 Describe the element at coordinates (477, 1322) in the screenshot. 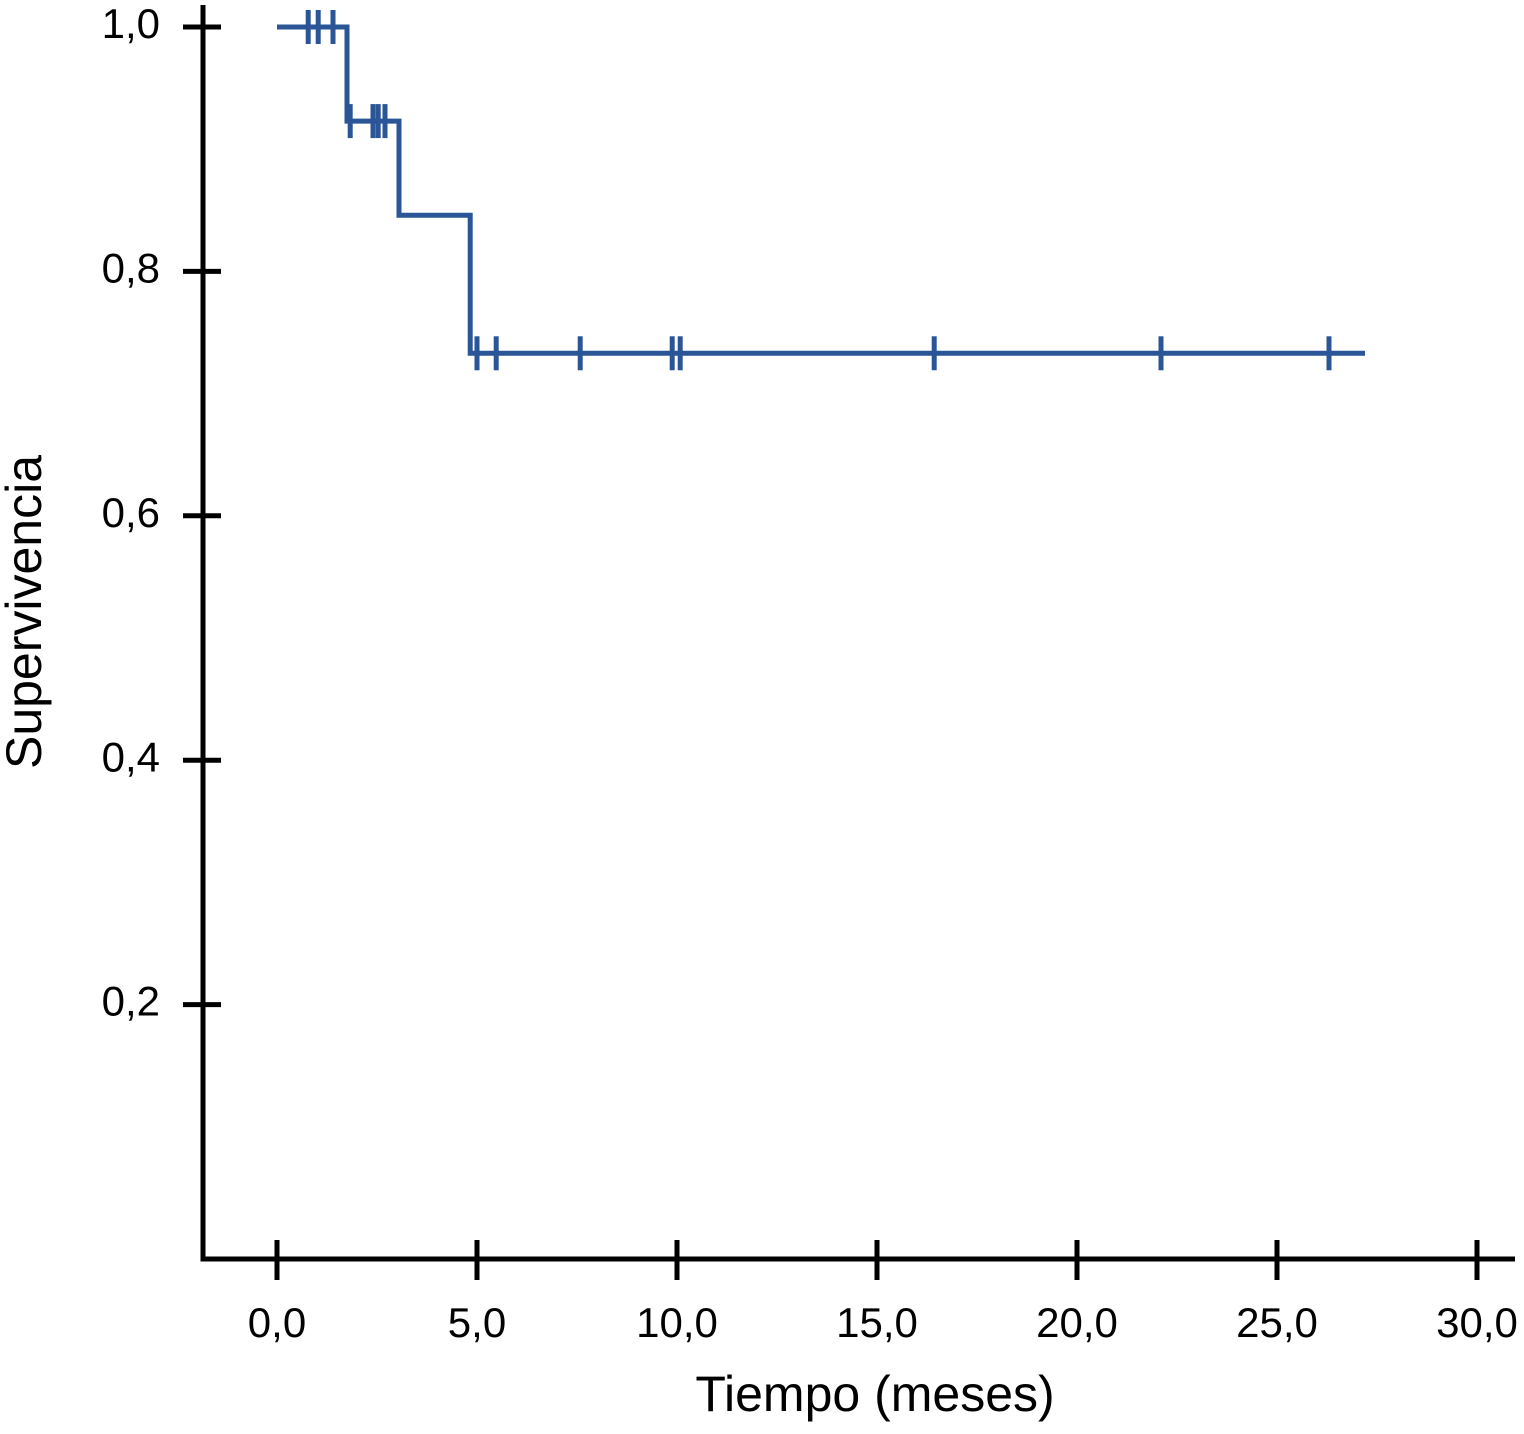

I see `x-tick-label: 5,0` at that location.